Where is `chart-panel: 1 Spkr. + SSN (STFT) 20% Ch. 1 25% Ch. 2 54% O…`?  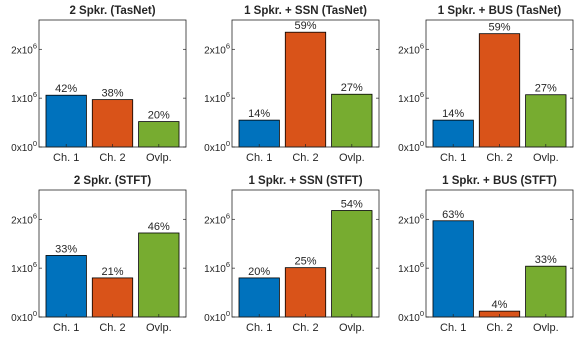 chart-panel: 1 Spkr. + SSN (STFT) 20% Ch. 1 25% Ch. 2 54% O… is located at coordinates (292, 254).